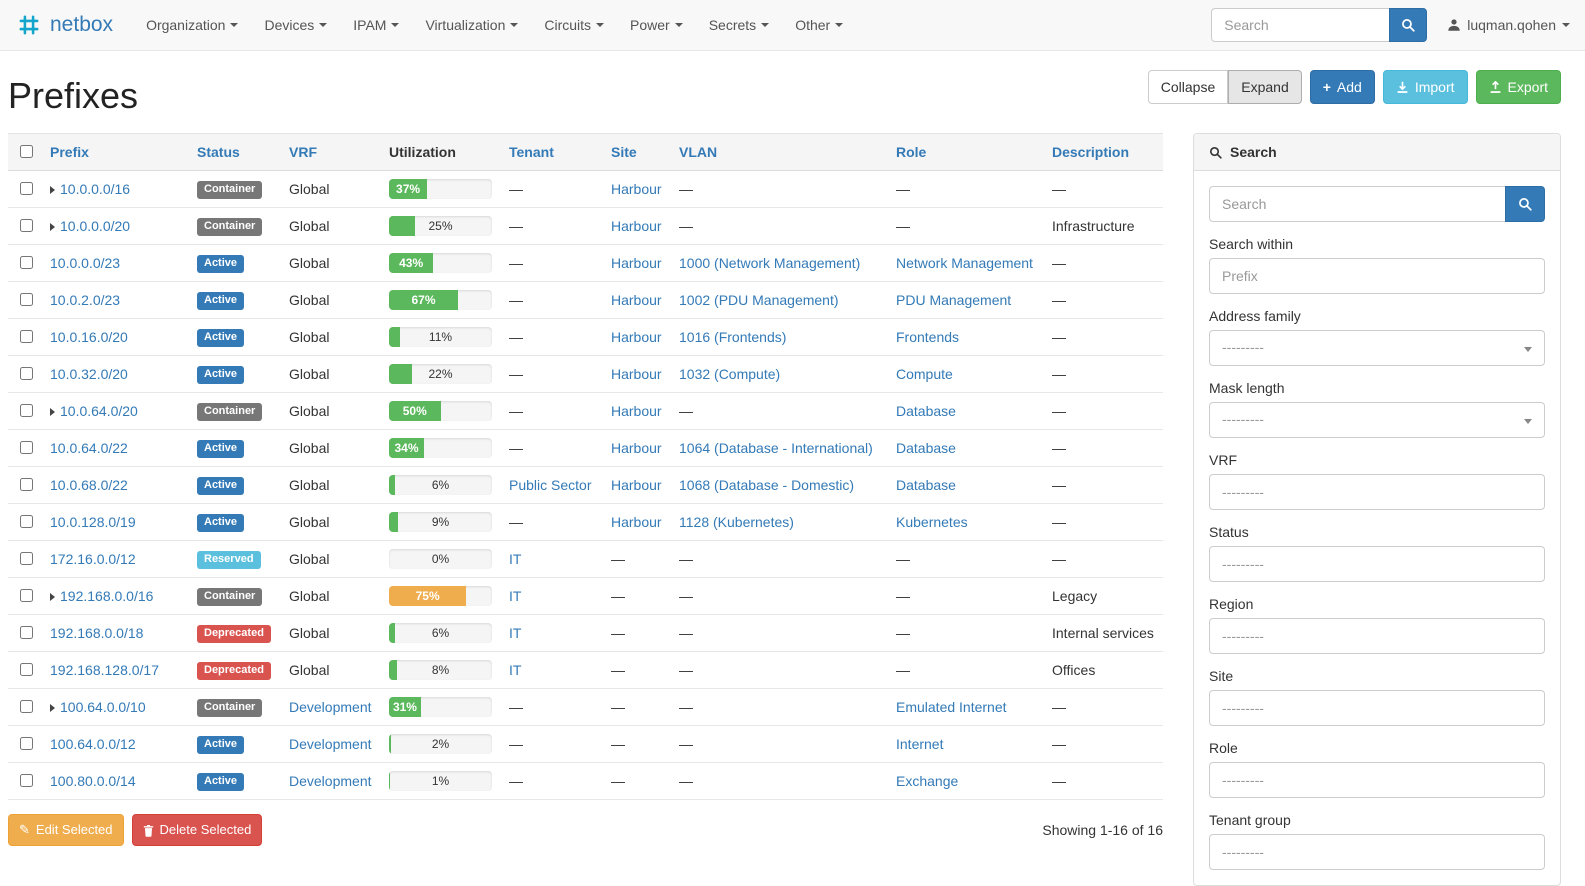 The height and width of the screenshot is (886, 1585). What do you see at coordinates (767, 485) in the screenshot?
I see `vlan-link: 1068 (Database - Domestic)` at bounding box center [767, 485].